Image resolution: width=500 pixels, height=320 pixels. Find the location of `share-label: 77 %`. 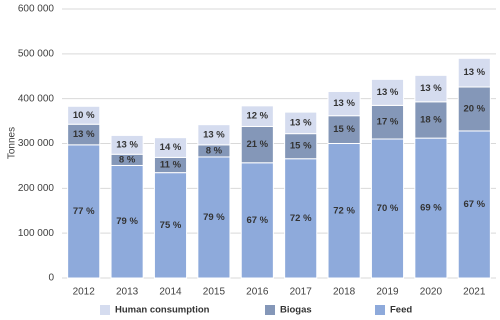

share-label: 77 % is located at coordinates (84, 211).